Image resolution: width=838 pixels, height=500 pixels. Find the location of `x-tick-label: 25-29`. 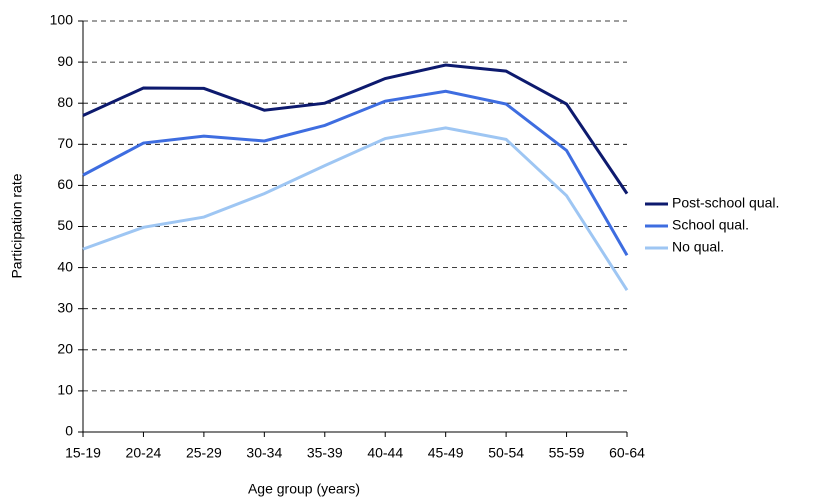

x-tick-label: 25-29 is located at coordinates (204, 453).